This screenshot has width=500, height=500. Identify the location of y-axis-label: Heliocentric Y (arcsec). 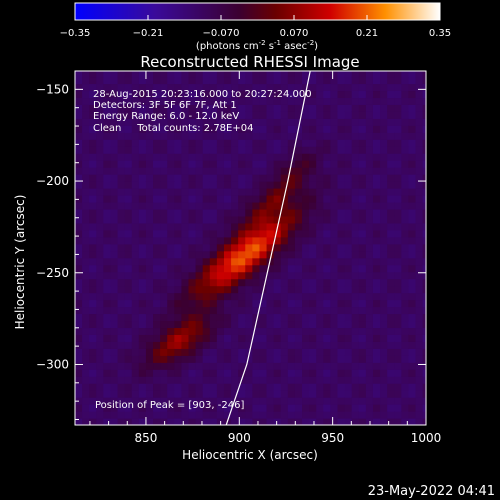
(20, 262).